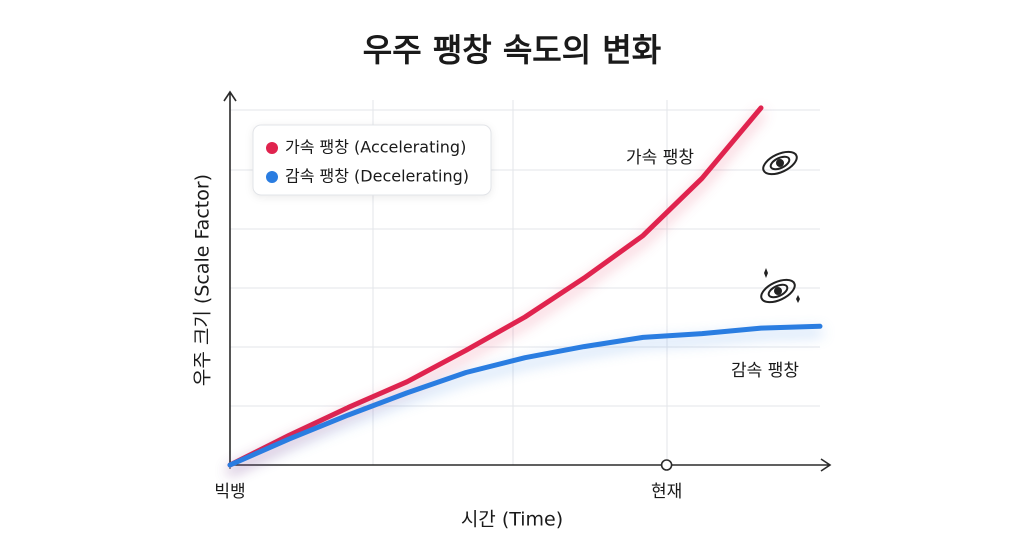 The width and height of the screenshot is (1024, 559). What do you see at coordinates (666, 492) in the screenshot?
I see `x-tick-label: 현재` at bounding box center [666, 492].